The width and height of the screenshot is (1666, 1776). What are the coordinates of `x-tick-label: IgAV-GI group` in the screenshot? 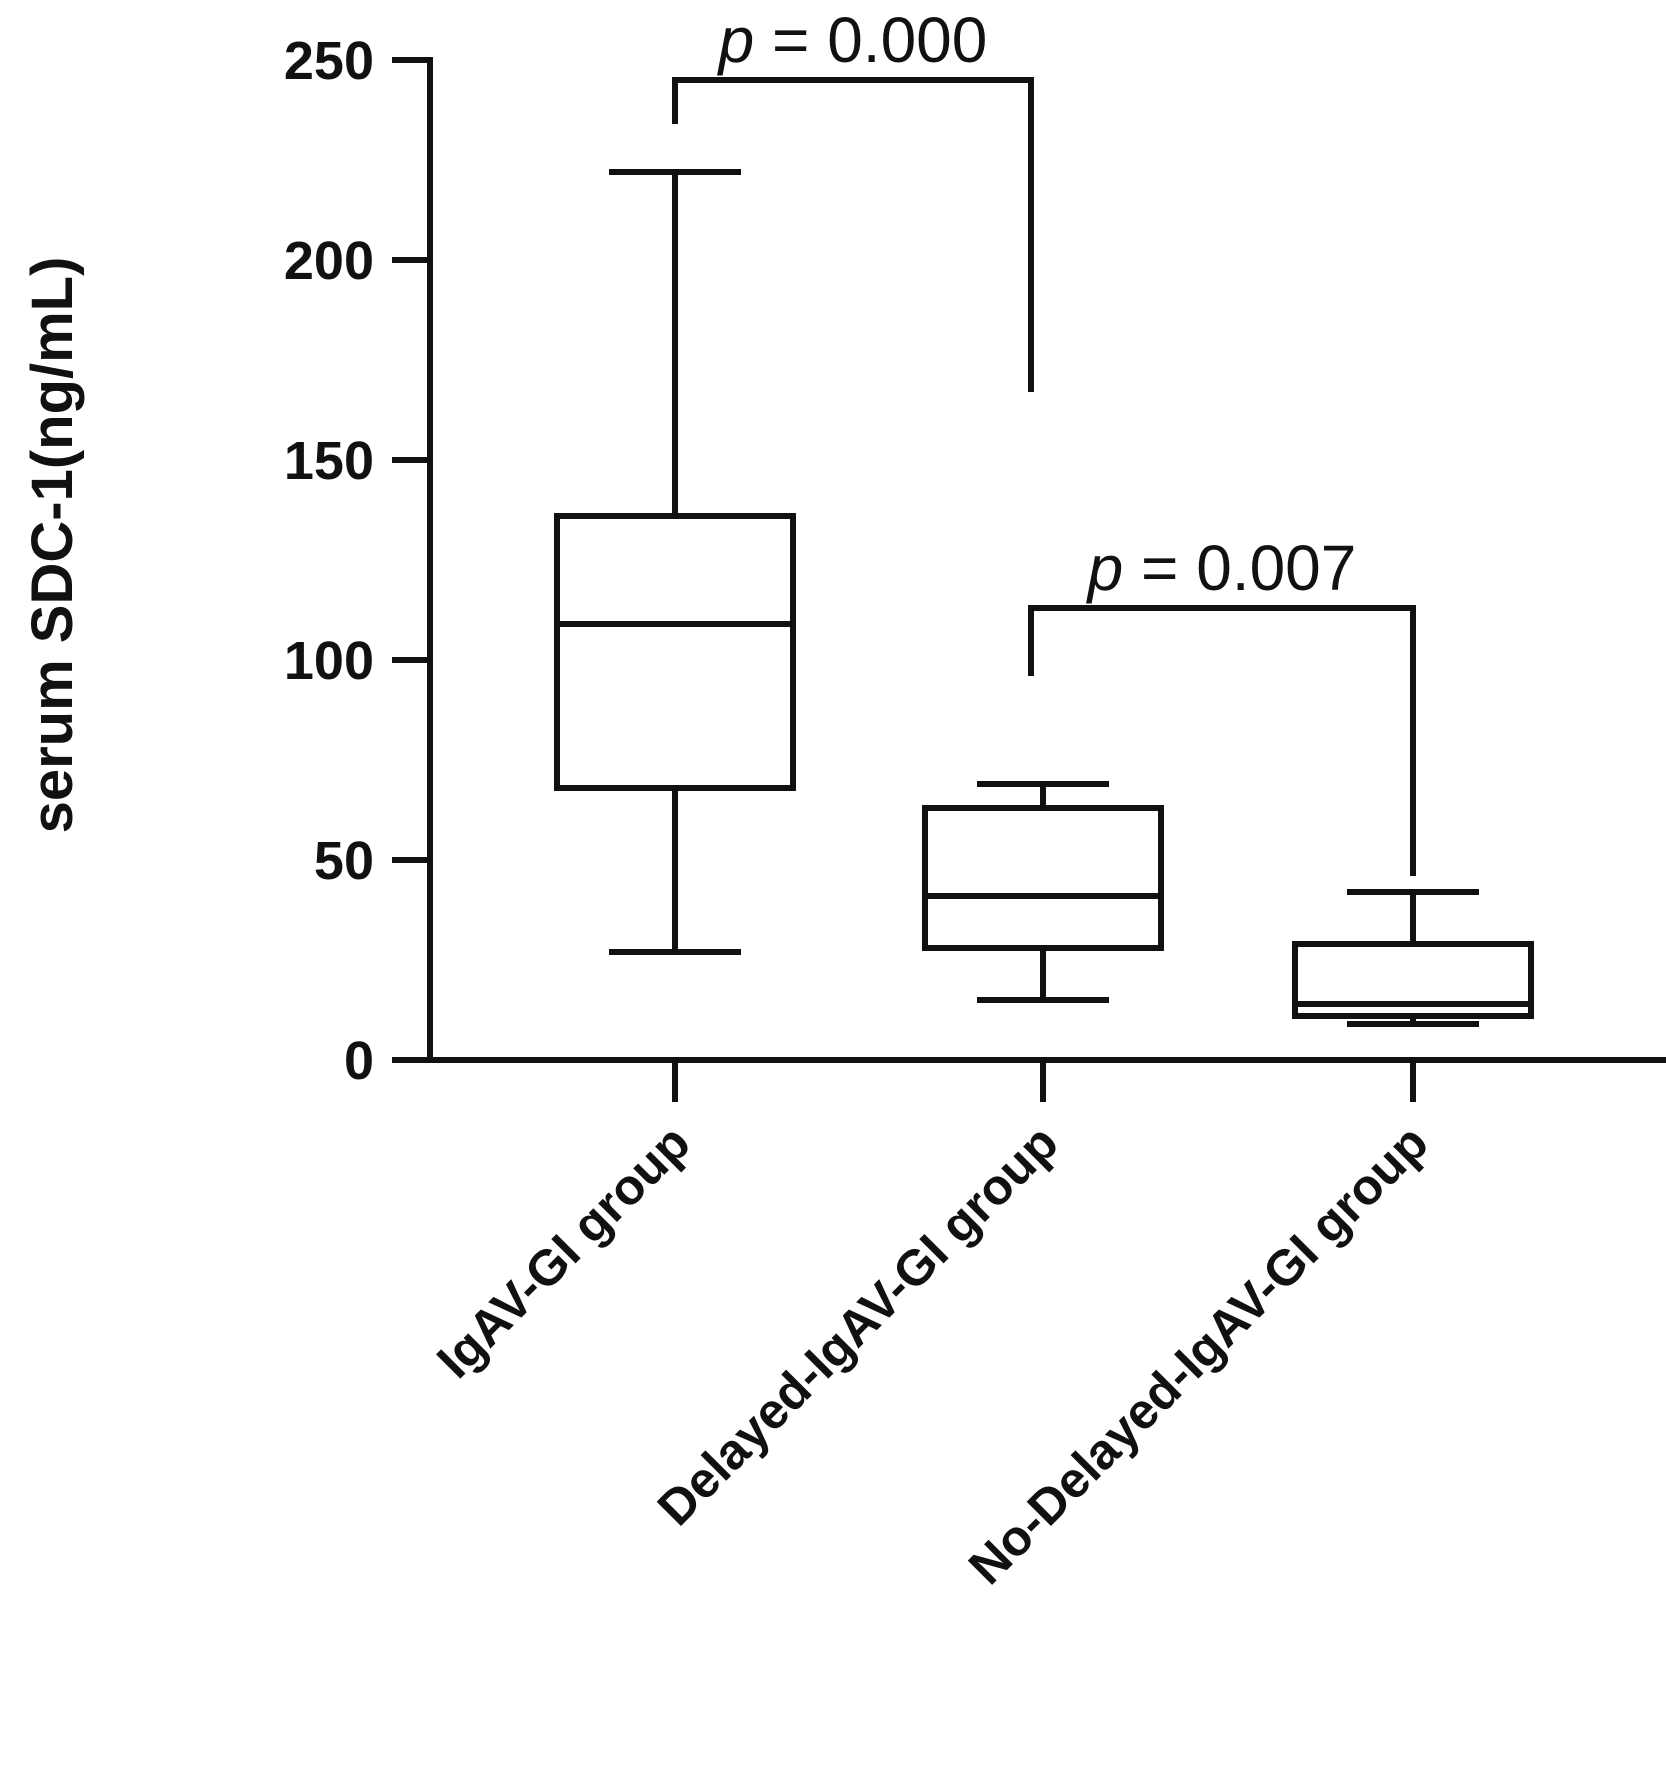 It's located at (563, 1251).